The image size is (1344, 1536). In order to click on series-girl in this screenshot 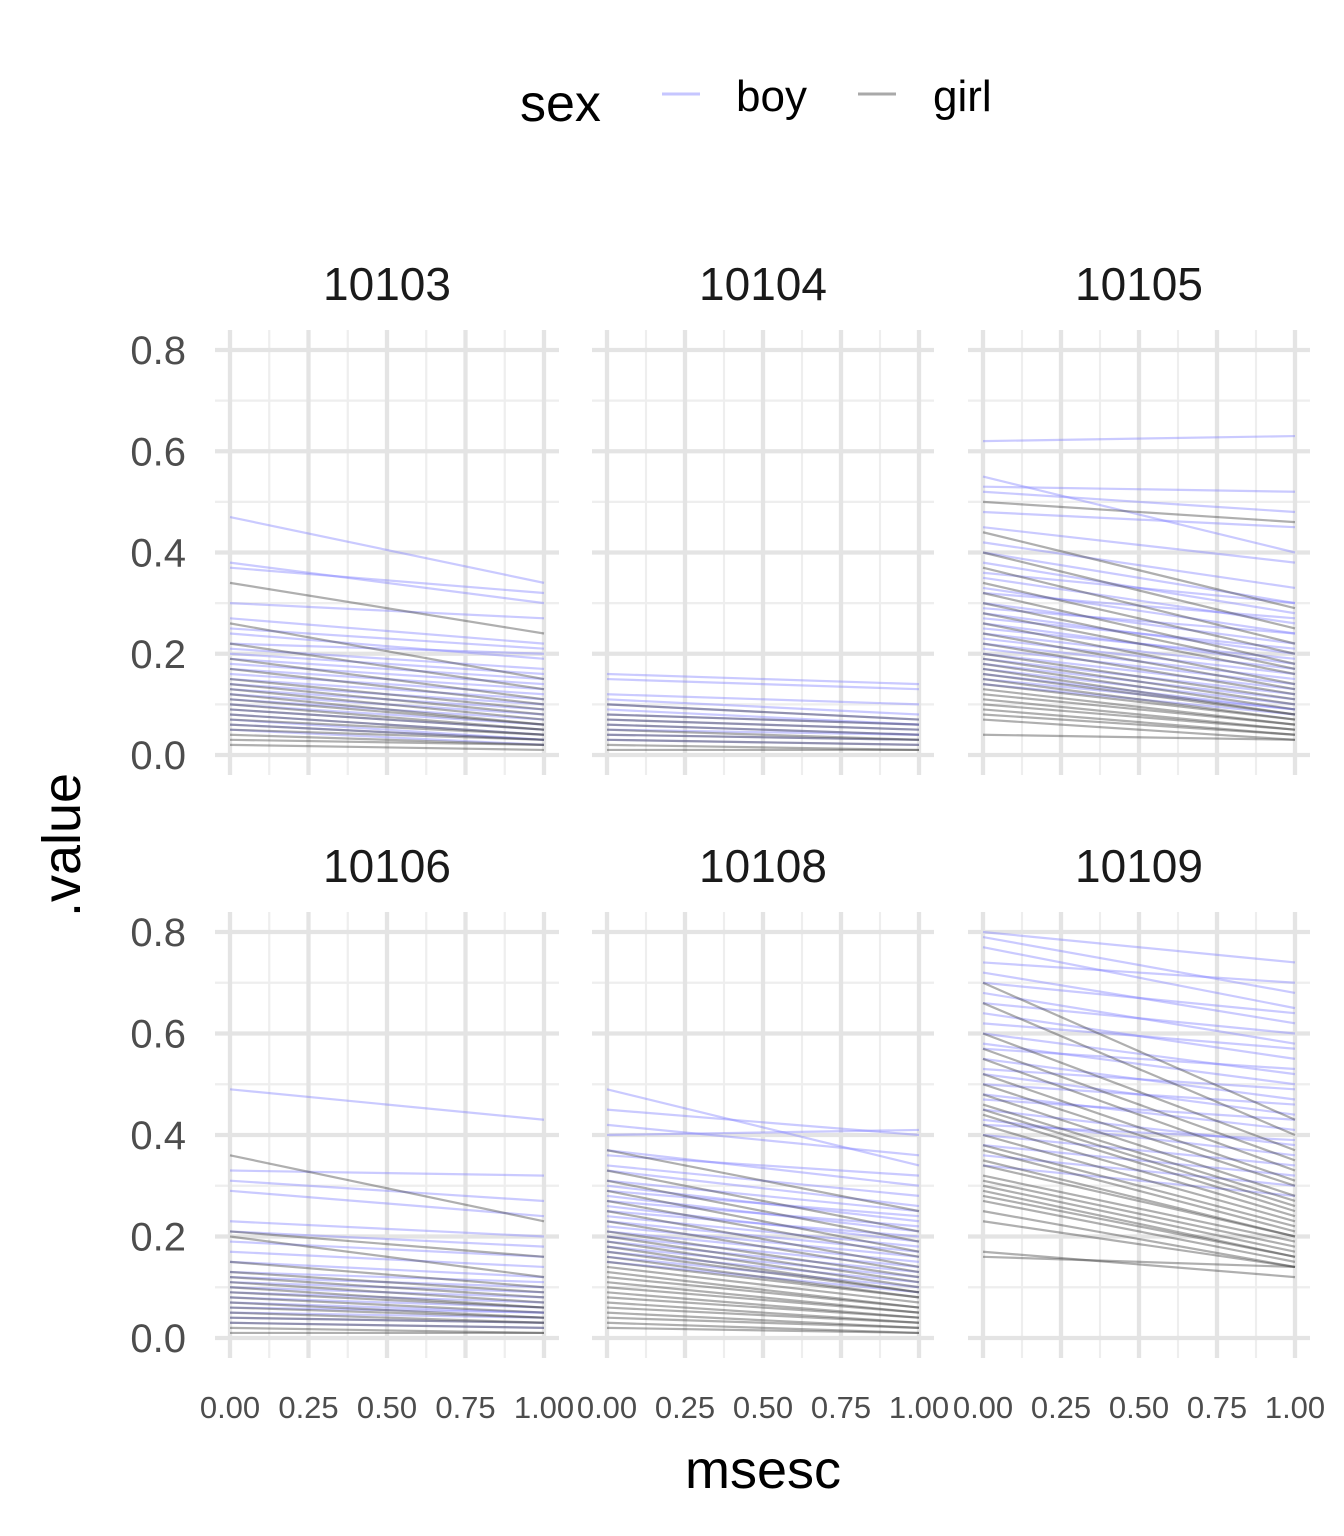, I will do `click(1139, 1130)`.